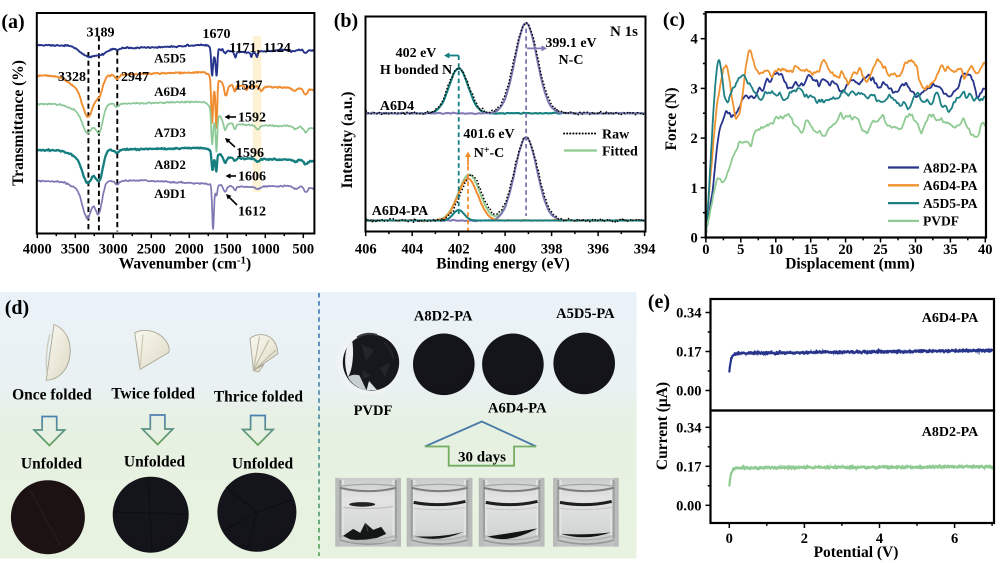 This screenshot has width=1000, height=563. I want to click on svg-text: 15, so click(810, 250).